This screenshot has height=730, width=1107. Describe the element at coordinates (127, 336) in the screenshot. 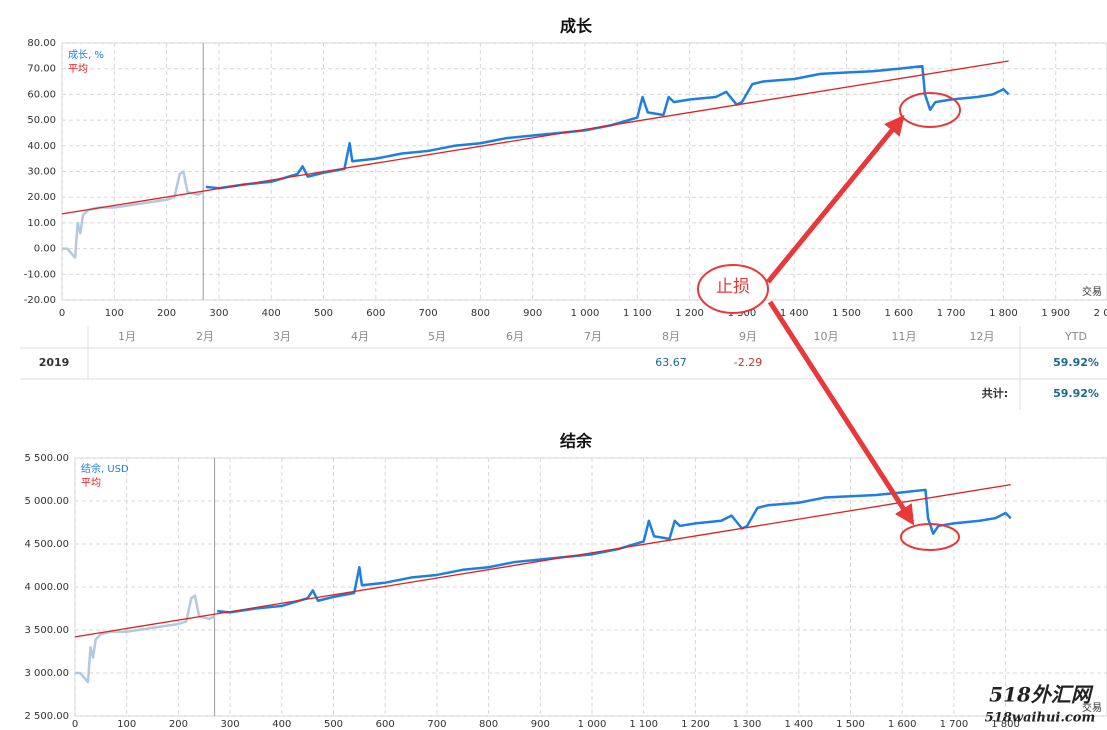

I see `table-header: 1月` at that location.